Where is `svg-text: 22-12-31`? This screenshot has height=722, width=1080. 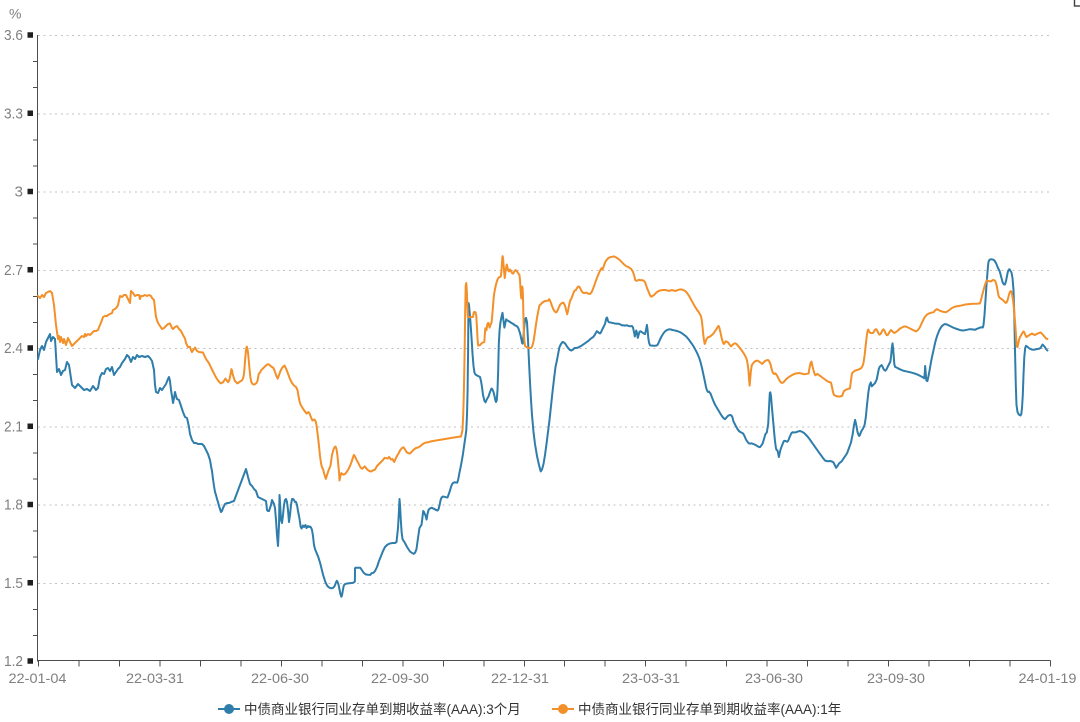
svg-text: 22-12-31 is located at coordinates (520, 678).